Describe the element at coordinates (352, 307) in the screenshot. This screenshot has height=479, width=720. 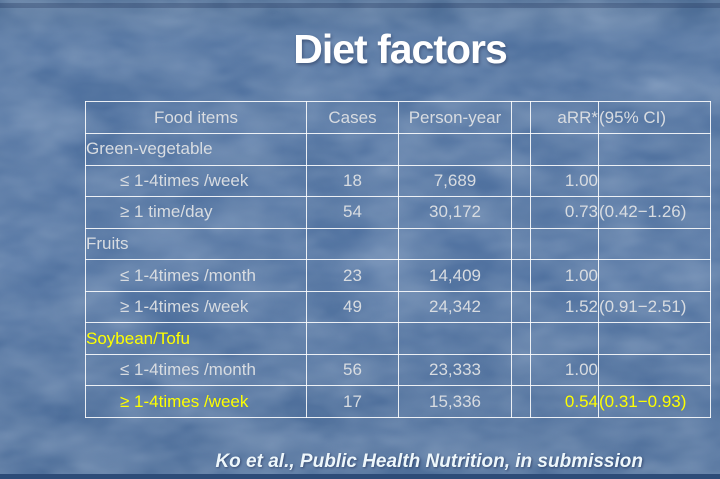
I see `cell-cases: 49` at that location.